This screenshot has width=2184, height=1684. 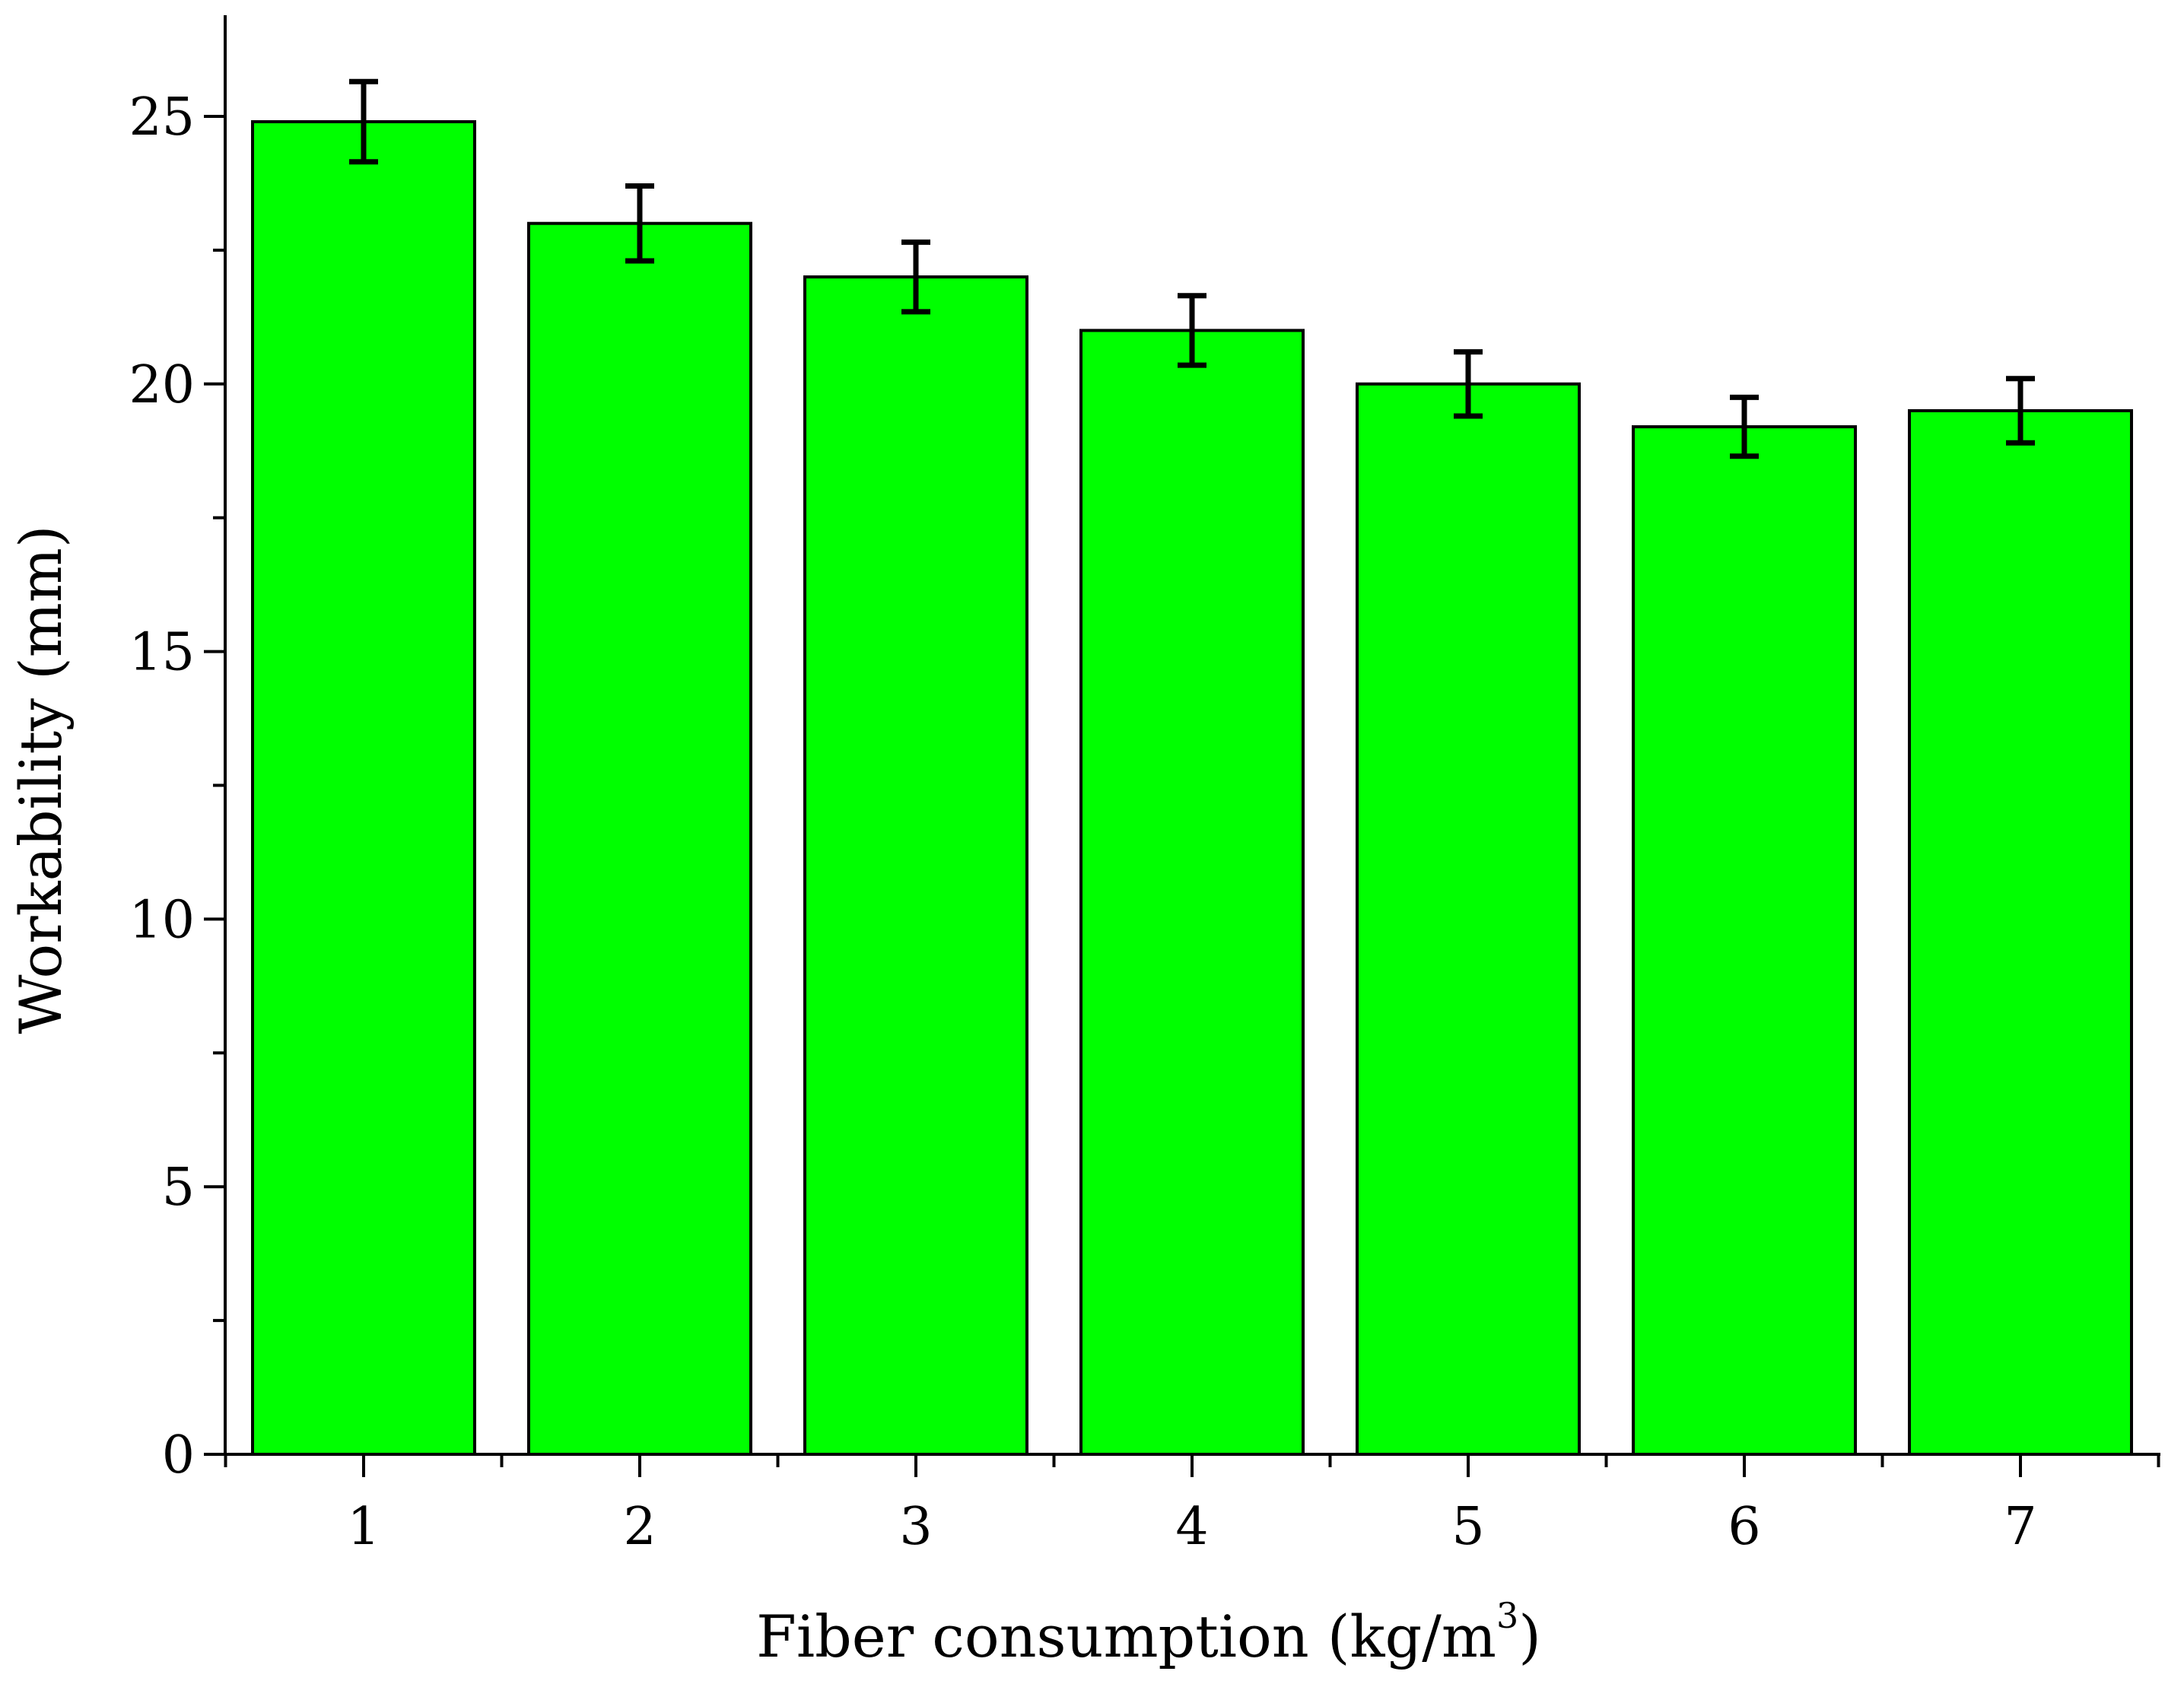 What do you see at coordinates (916, 1527) in the screenshot?
I see `x-tick-label-3: 3` at bounding box center [916, 1527].